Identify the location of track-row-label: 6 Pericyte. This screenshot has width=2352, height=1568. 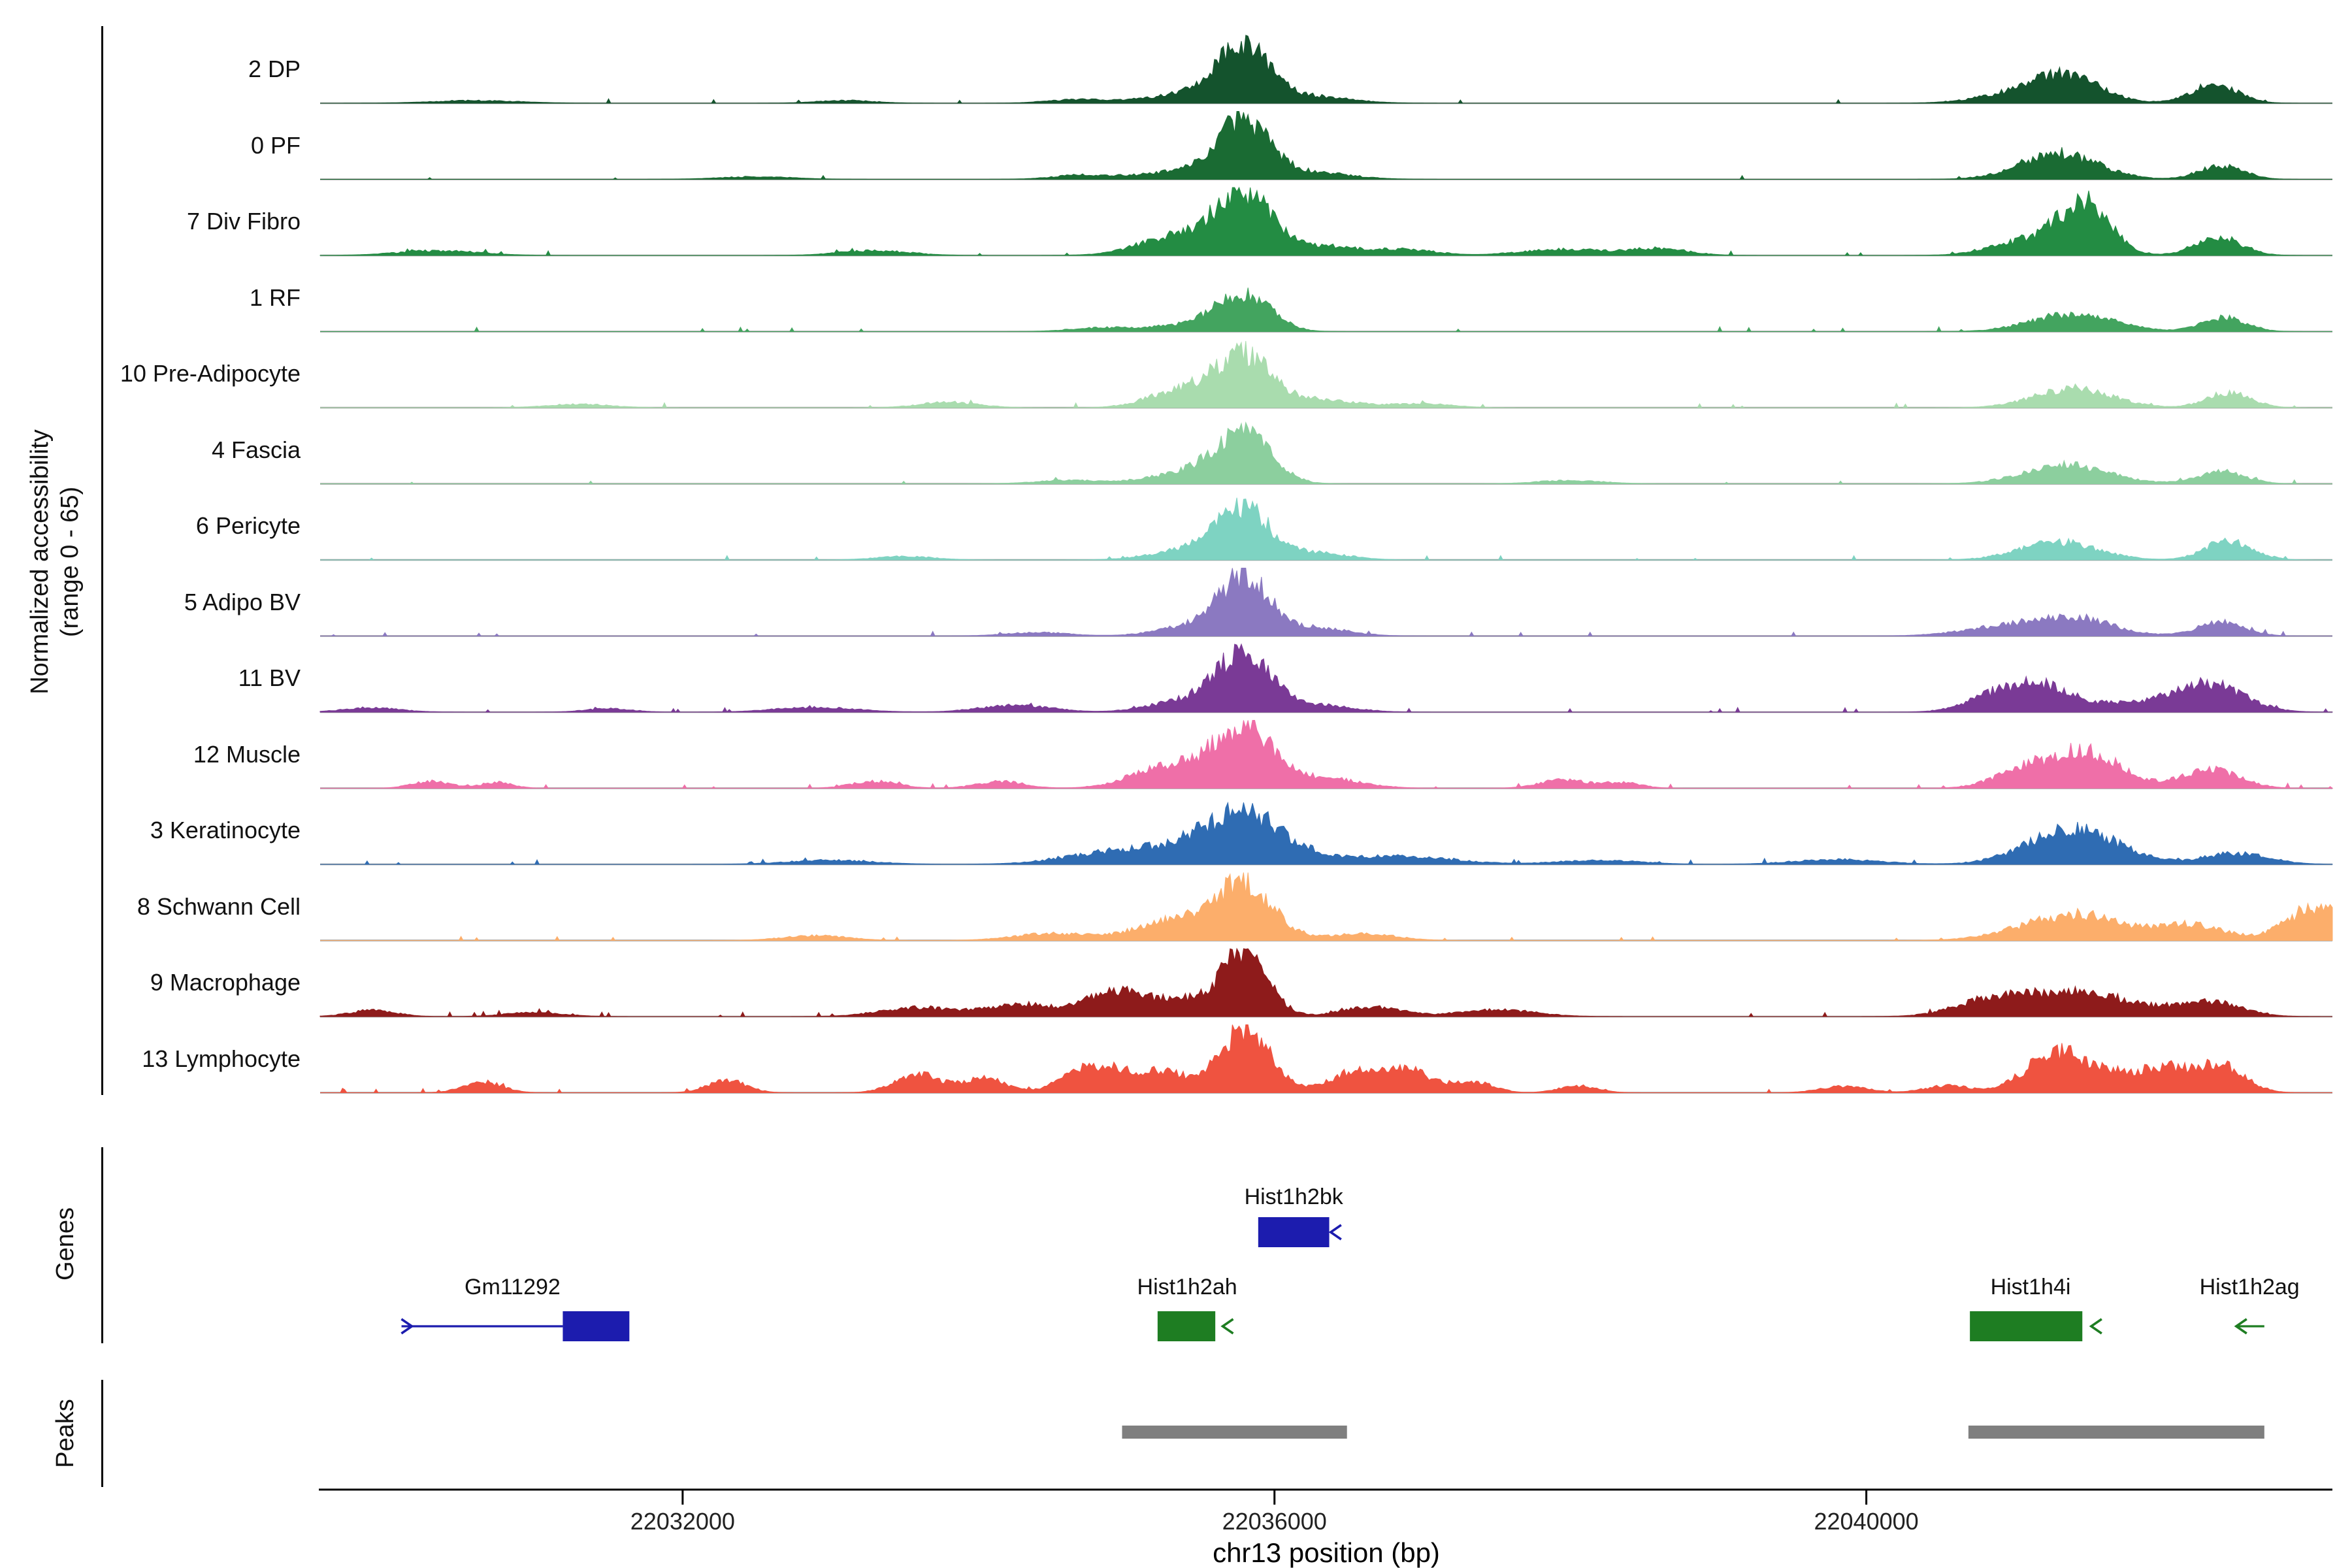
(248, 525).